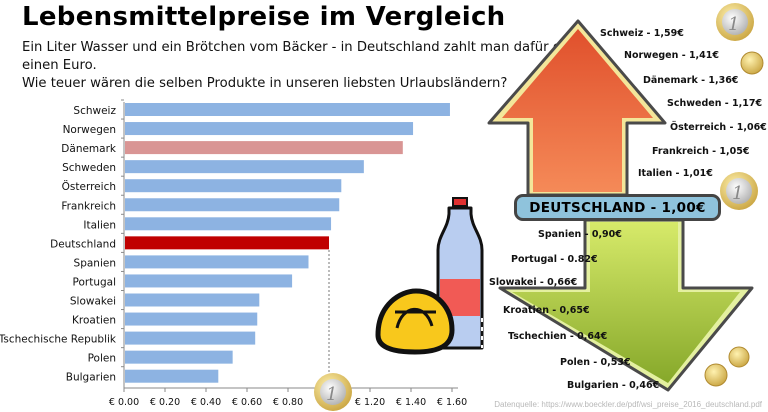 The width and height of the screenshot is (768, 412). Describe the element at coordinates (89, 186) in the screenshot. I see `category-label: Österreich` at that location.